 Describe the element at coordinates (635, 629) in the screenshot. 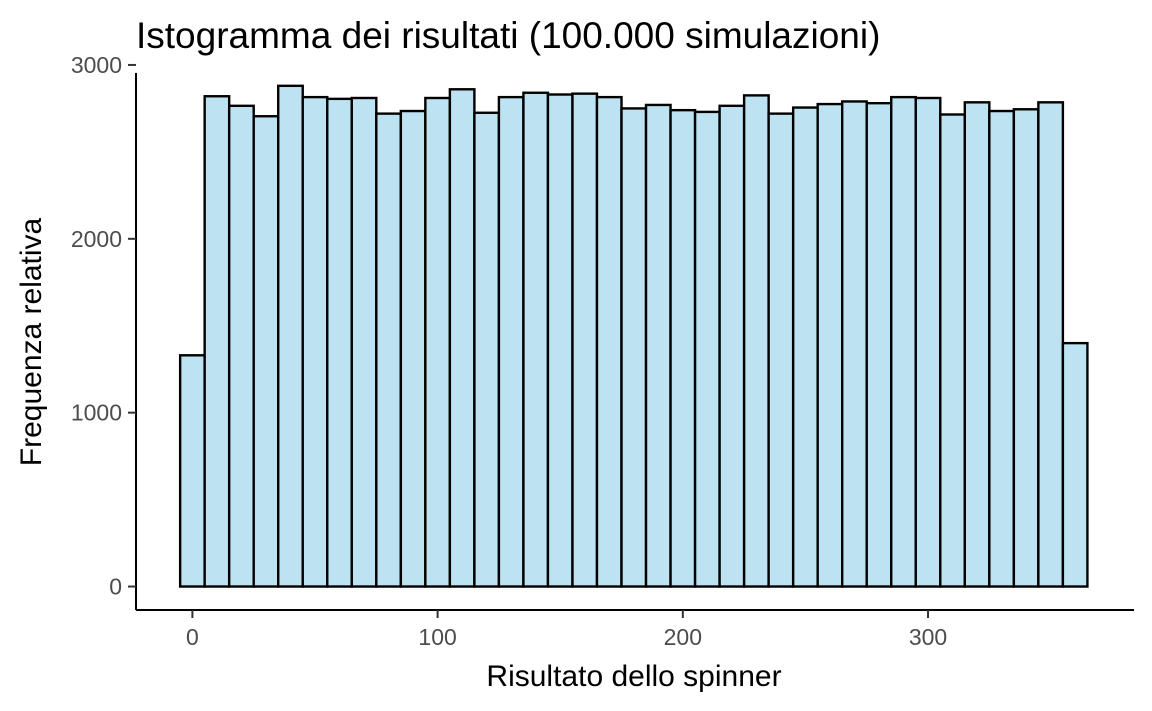

I see `x-axis: 0 100 200 300` at that location.